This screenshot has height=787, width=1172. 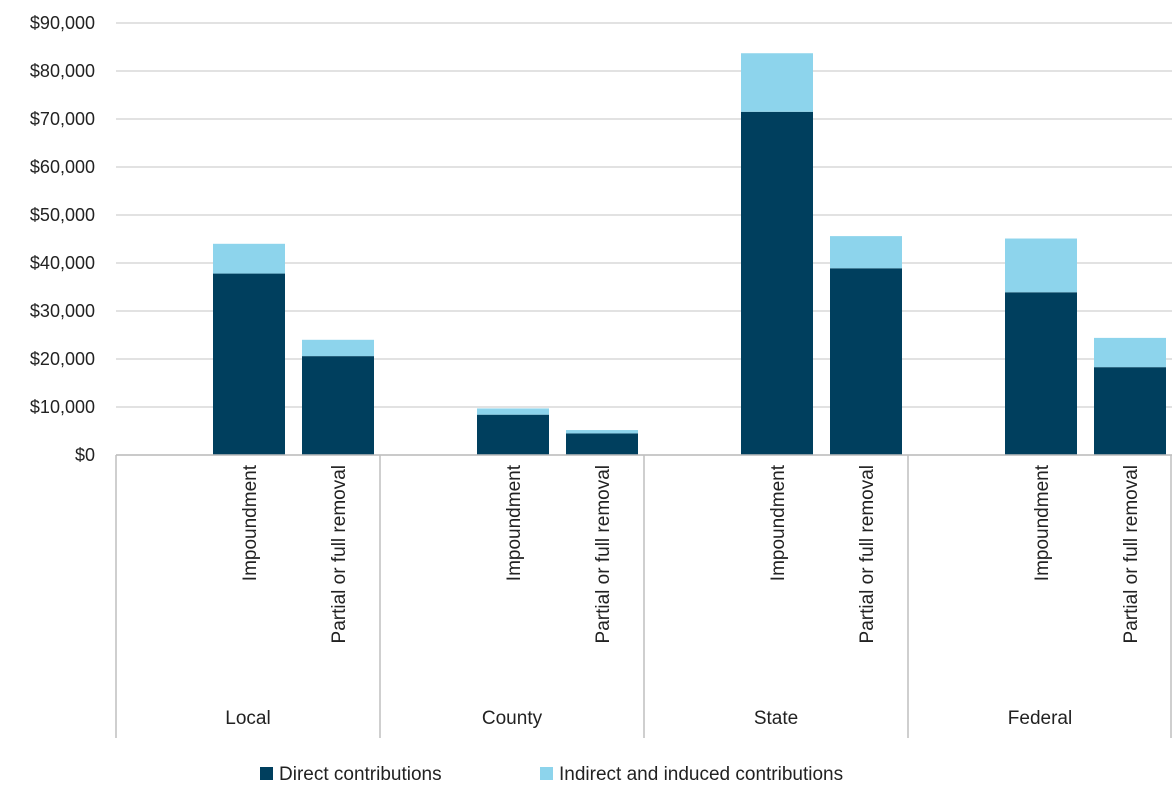 What do you see at coordinates (62, 311) in the screenshot?
I see `y-tick-label: $30,000` at bounding box center [62, 311].